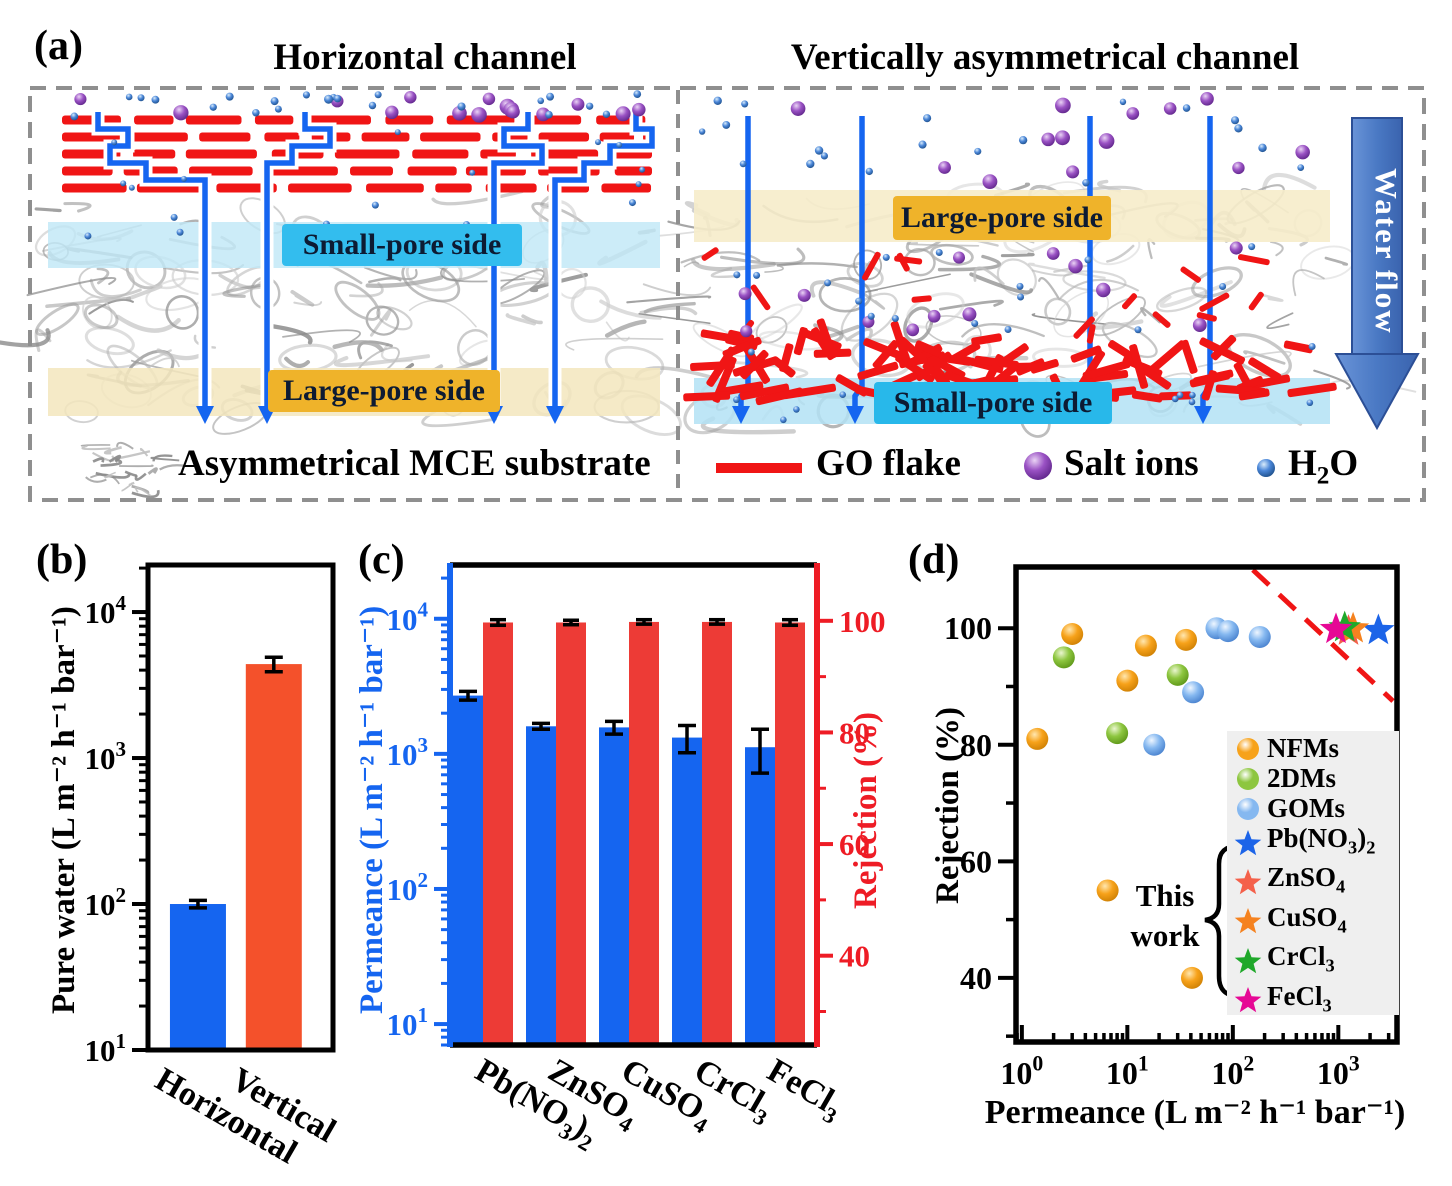 Image resolution: width=1452 pixels, height=1186 pixels. I want to click on legend-label-water: H2O, so click(1323, 466).